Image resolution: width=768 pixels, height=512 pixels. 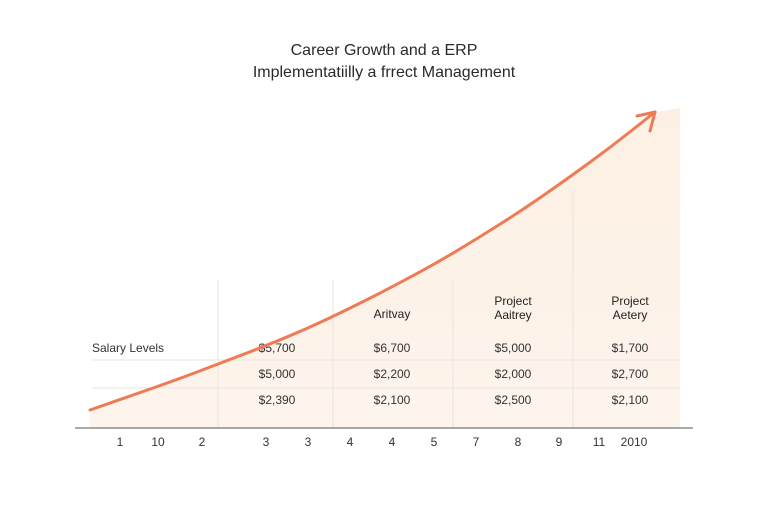 What do you see at coordinates (634, 442) in the screenshot?
I see `x-tick-label: 2010` at bounding box center [634, 442].